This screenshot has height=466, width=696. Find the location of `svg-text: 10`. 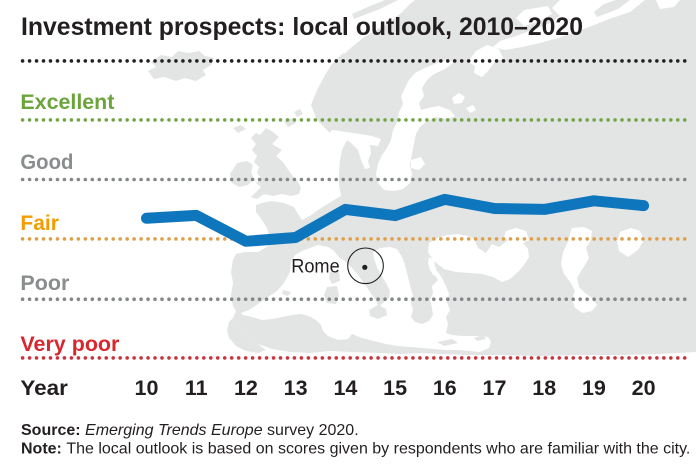

svg-text: 10 is located at coordinates (147, 388).